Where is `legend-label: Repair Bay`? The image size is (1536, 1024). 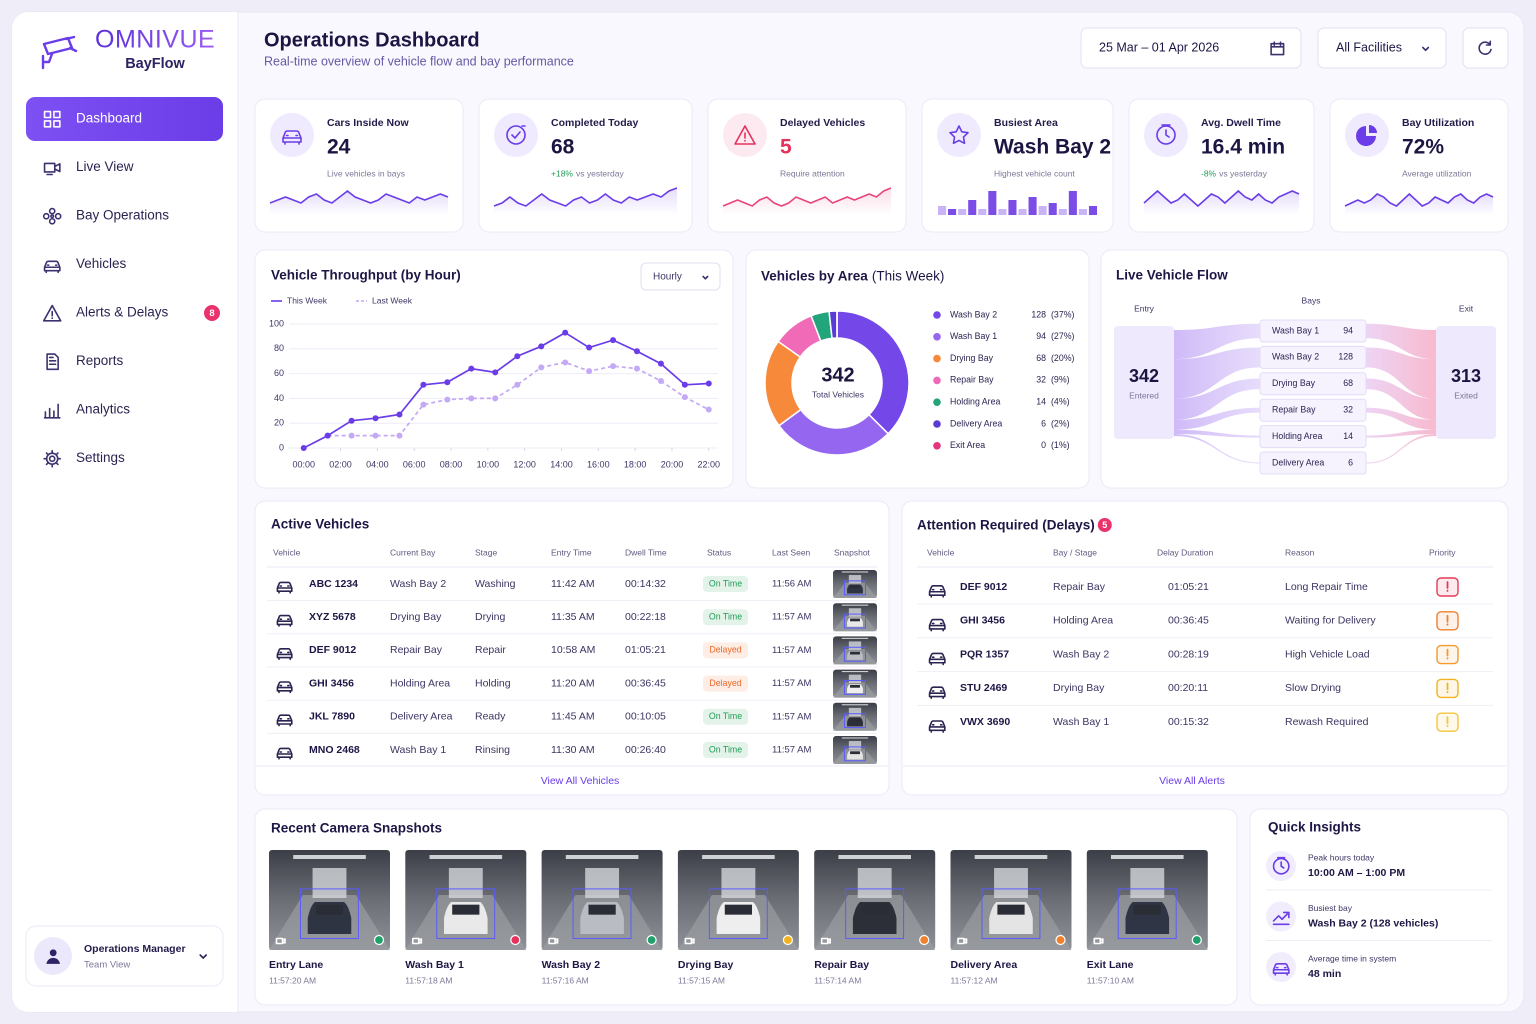 legend-label: Repair Bay is located at coordinates (972, 380).